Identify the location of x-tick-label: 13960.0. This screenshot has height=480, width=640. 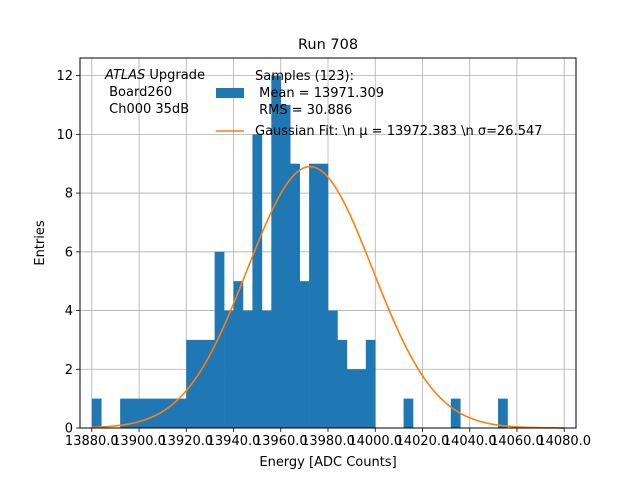
(281, 441).